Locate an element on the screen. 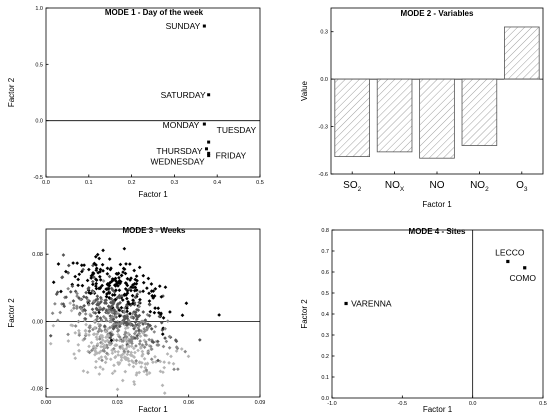 The image size is (550, 416). x-tick-label: 0.0 is located at coordinates (46, 183).